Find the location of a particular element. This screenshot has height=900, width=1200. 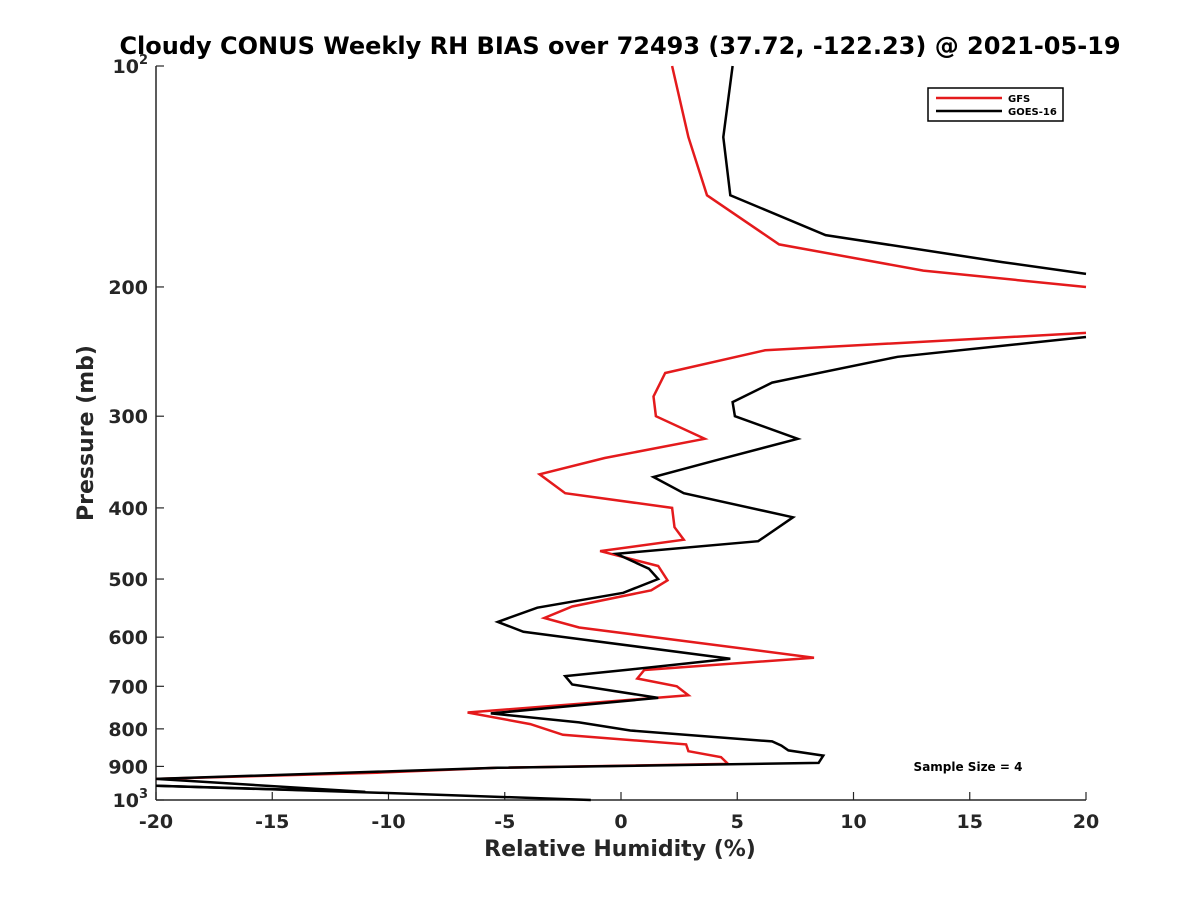

x-tick-label: 15 is located at coordinates (970, 822).